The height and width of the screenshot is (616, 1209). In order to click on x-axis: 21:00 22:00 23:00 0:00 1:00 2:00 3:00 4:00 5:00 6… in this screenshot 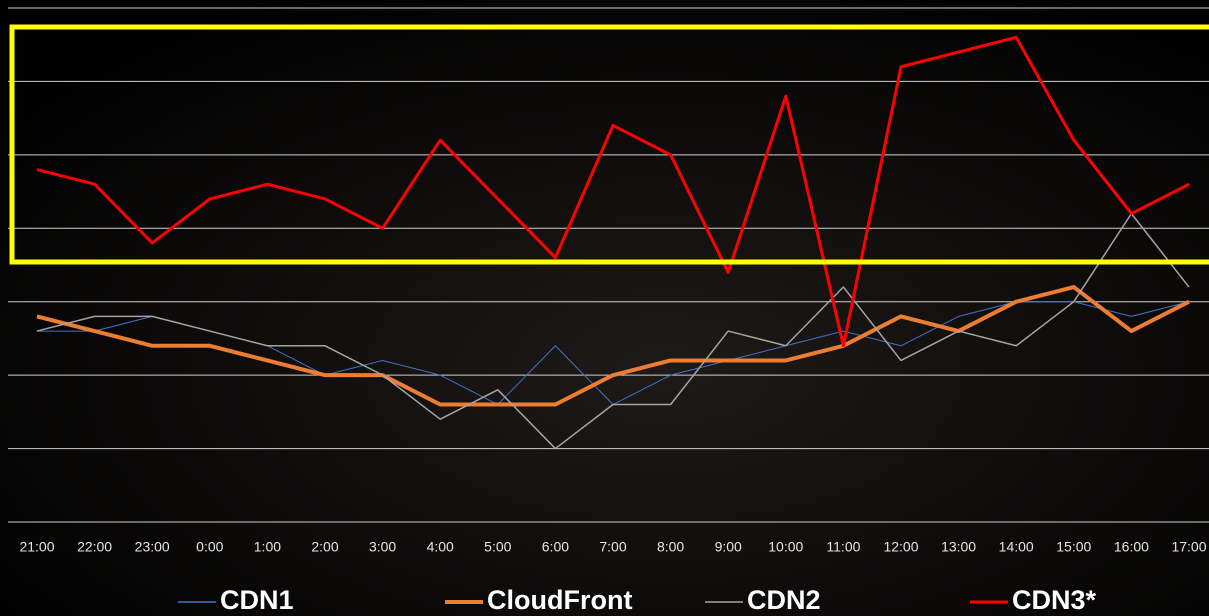, I will do `click(612, 547)`.